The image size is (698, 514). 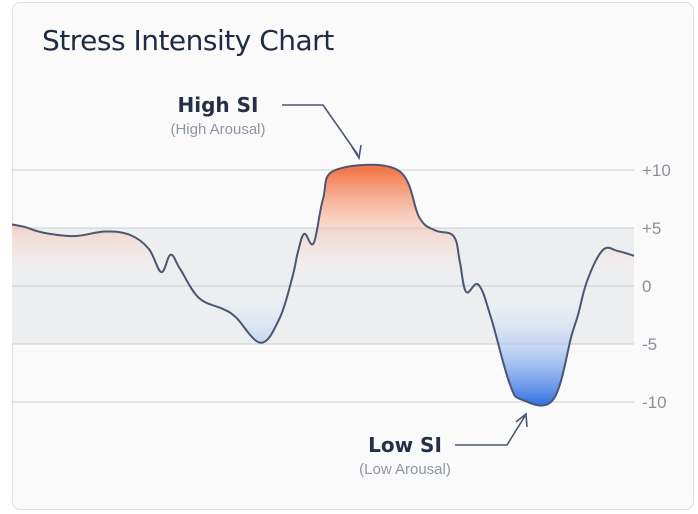 I want to click on y-tick-label: -5, so click(x=649, y=344).